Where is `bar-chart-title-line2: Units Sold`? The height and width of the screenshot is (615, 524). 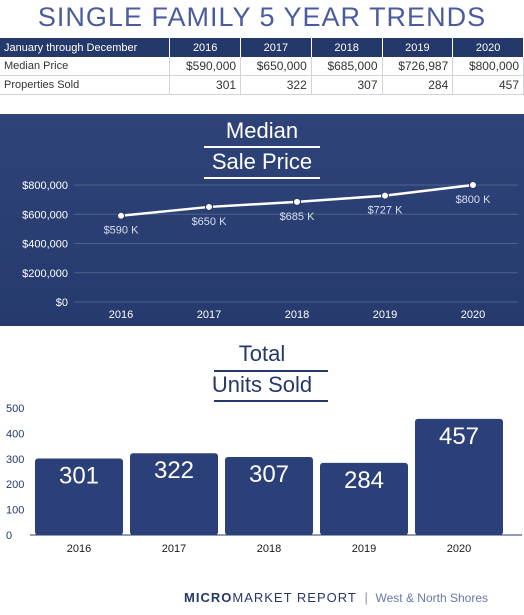 bar-chart-title-line2: Units Sold is located at coordinates (262, 384).